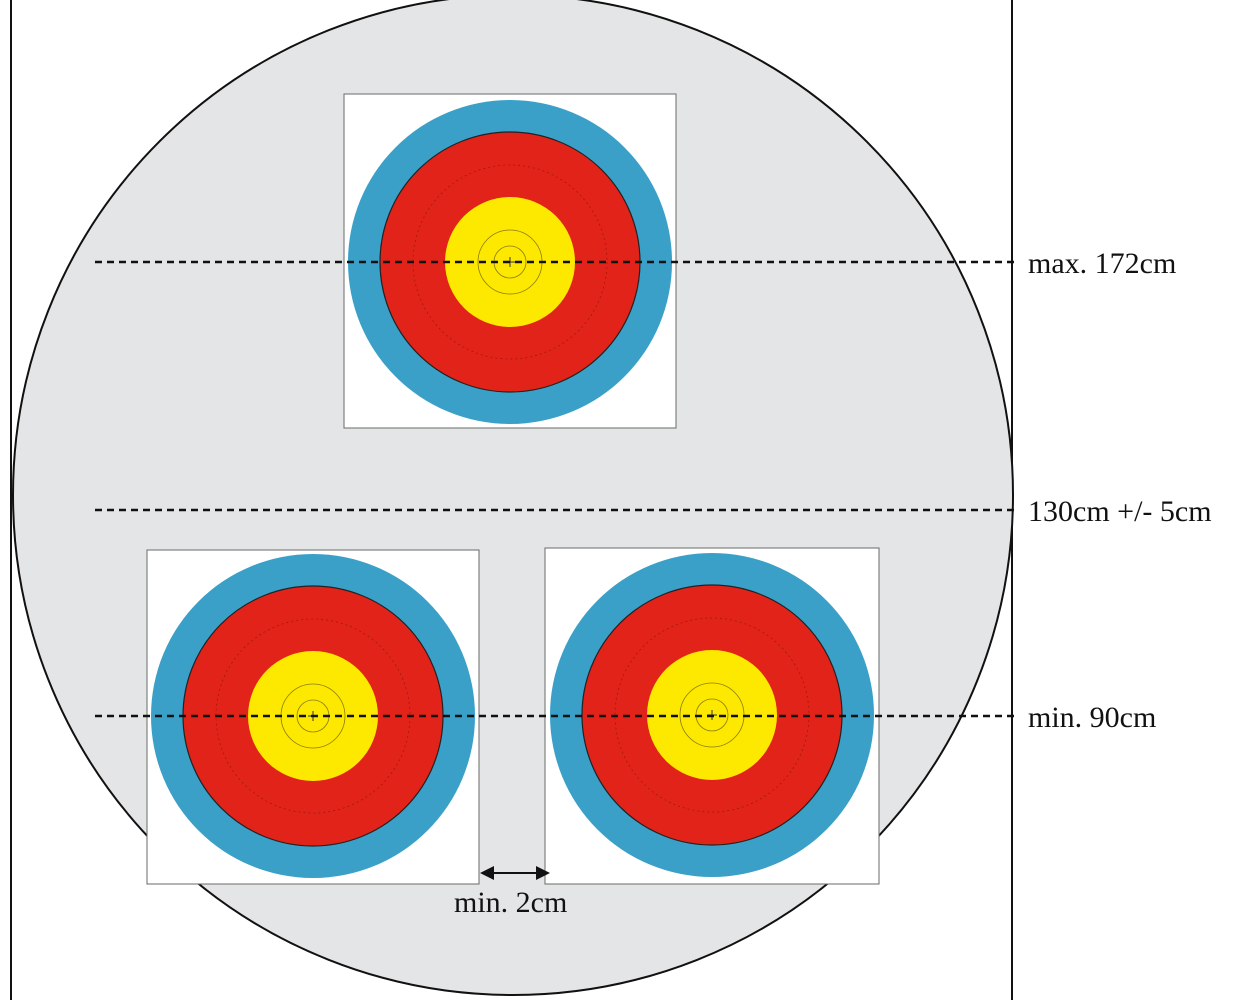 This screenshot has width=1245, height=1000. Describe the element at coordinates (1102, 263) in the screenshot. I see `label-max-height: max. 172cm` at that location.